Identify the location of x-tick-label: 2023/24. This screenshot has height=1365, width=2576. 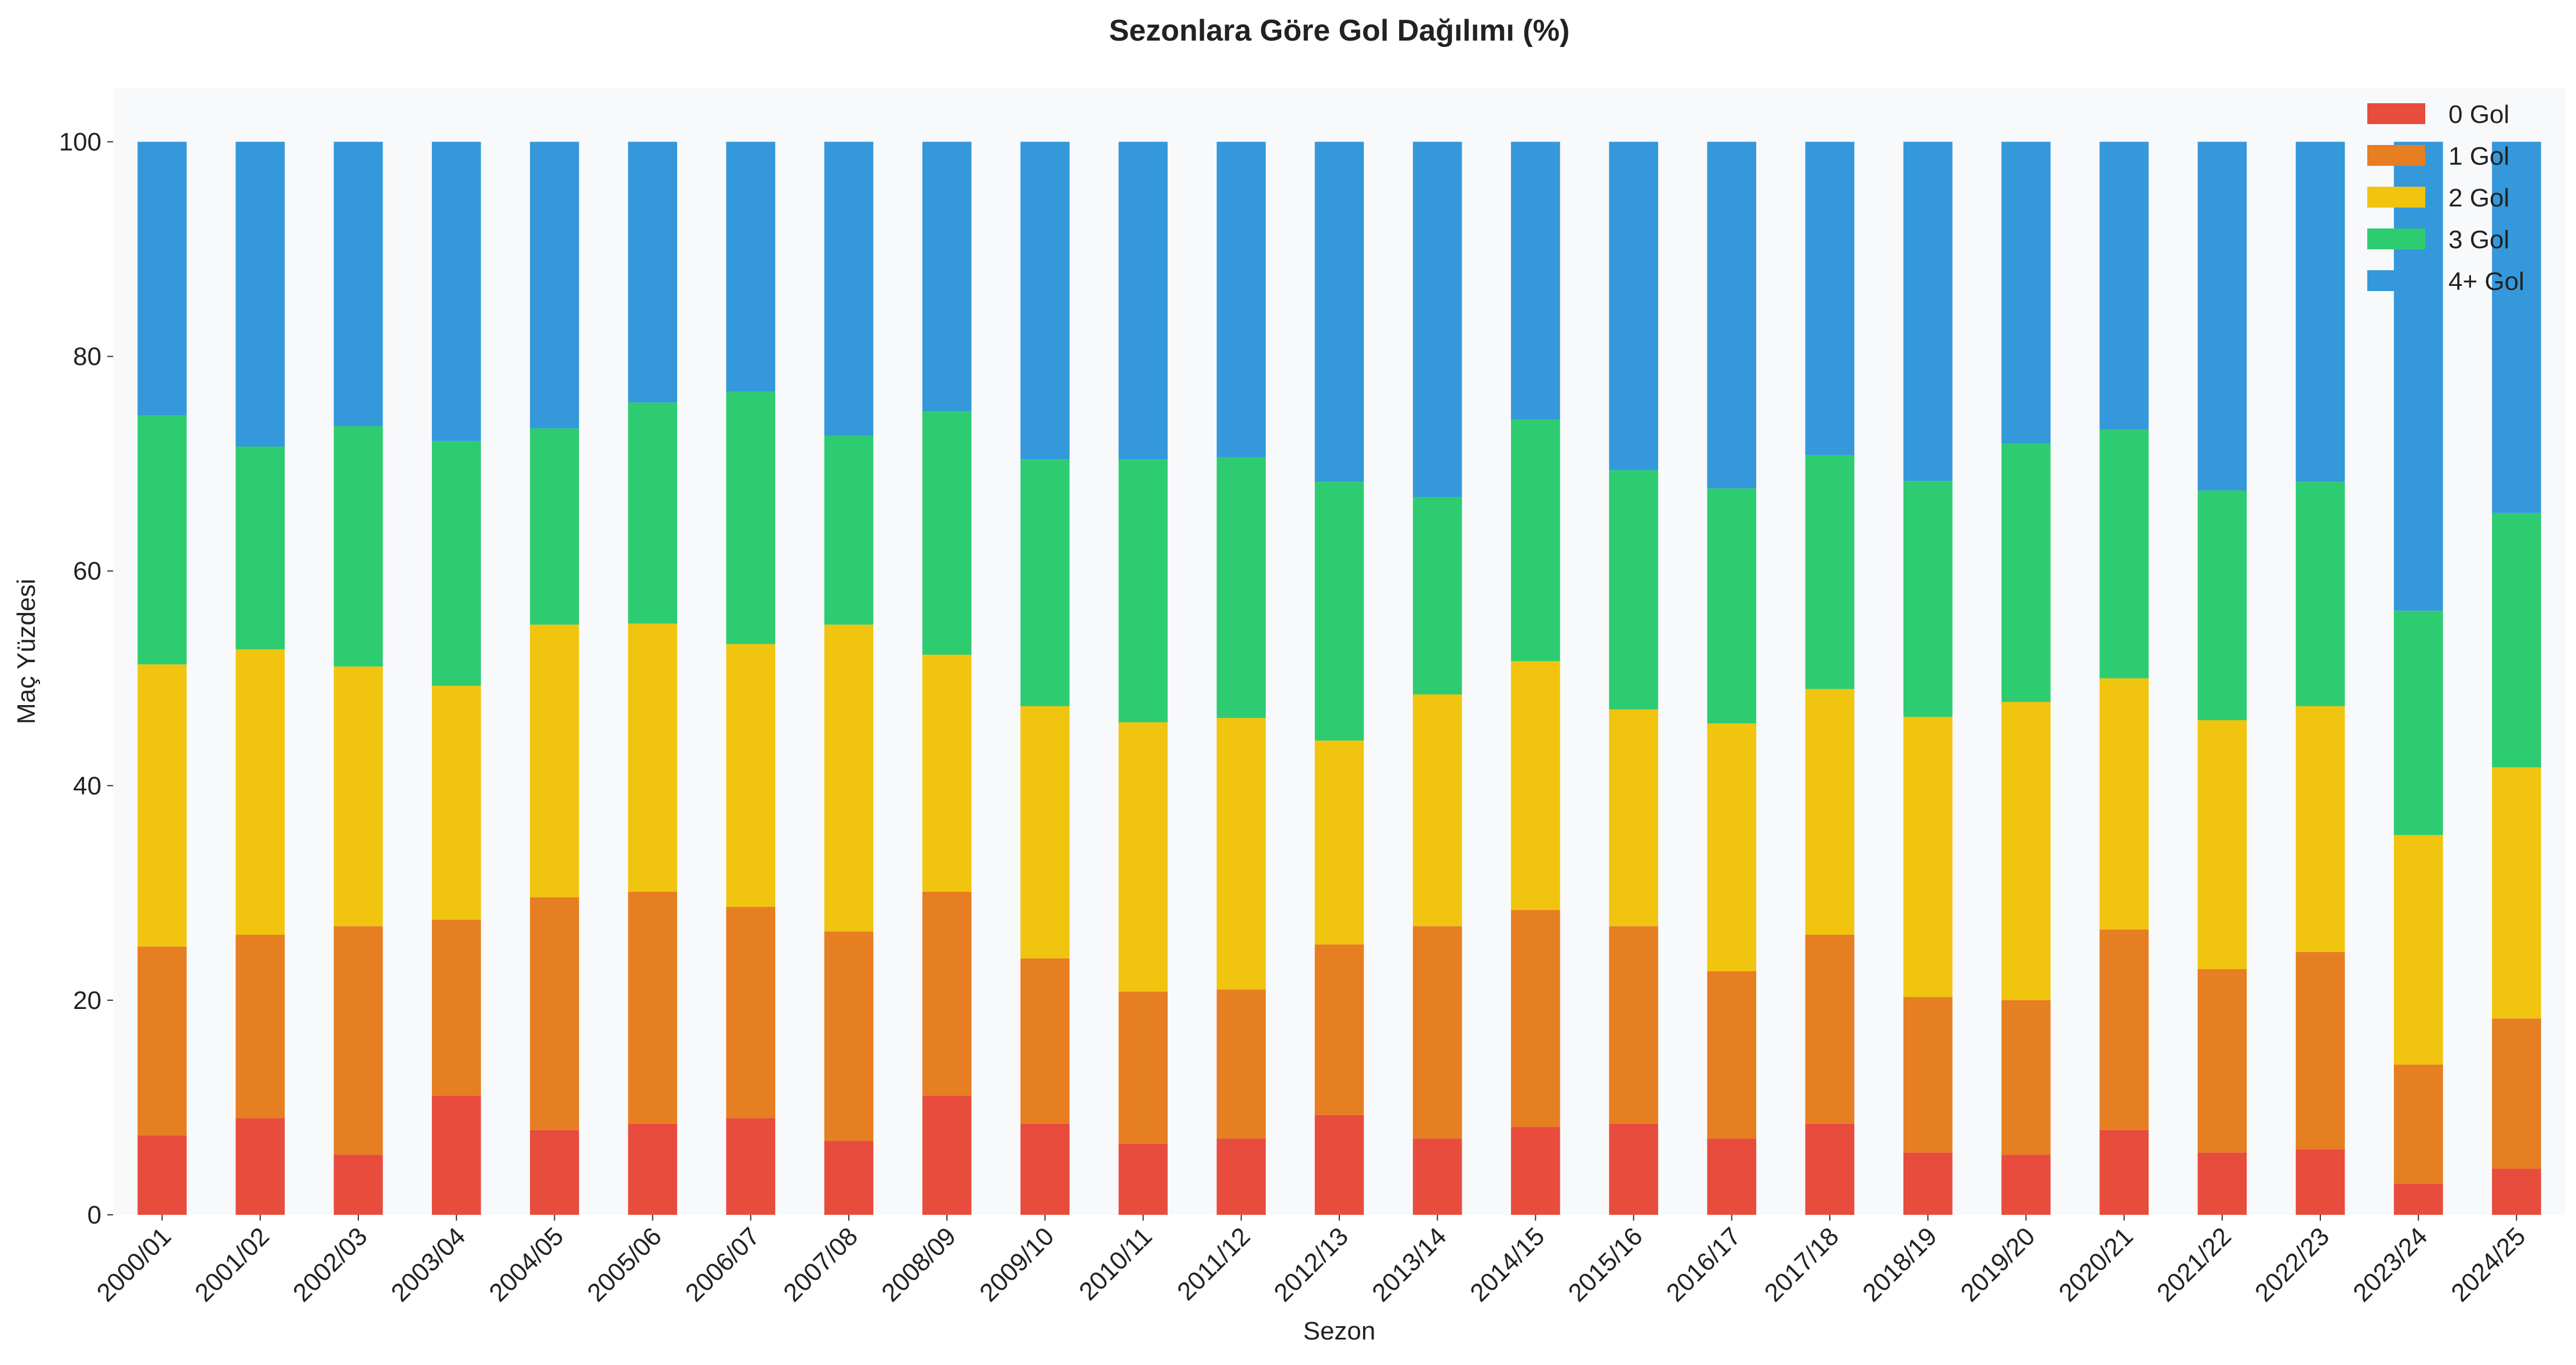
(2390, 1264).